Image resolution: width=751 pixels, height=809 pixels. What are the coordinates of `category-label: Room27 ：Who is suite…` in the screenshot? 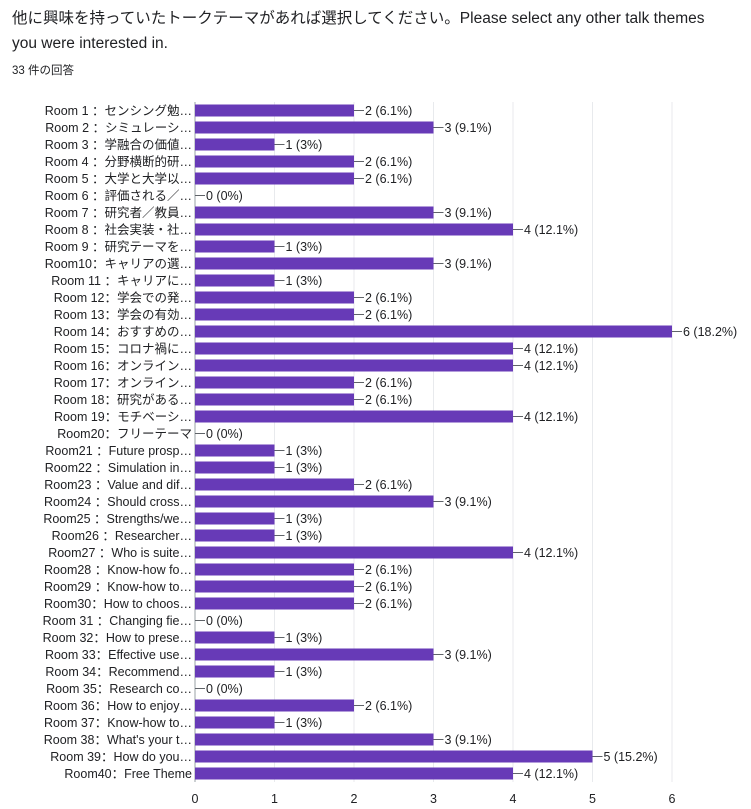 It's located at (120, 553).